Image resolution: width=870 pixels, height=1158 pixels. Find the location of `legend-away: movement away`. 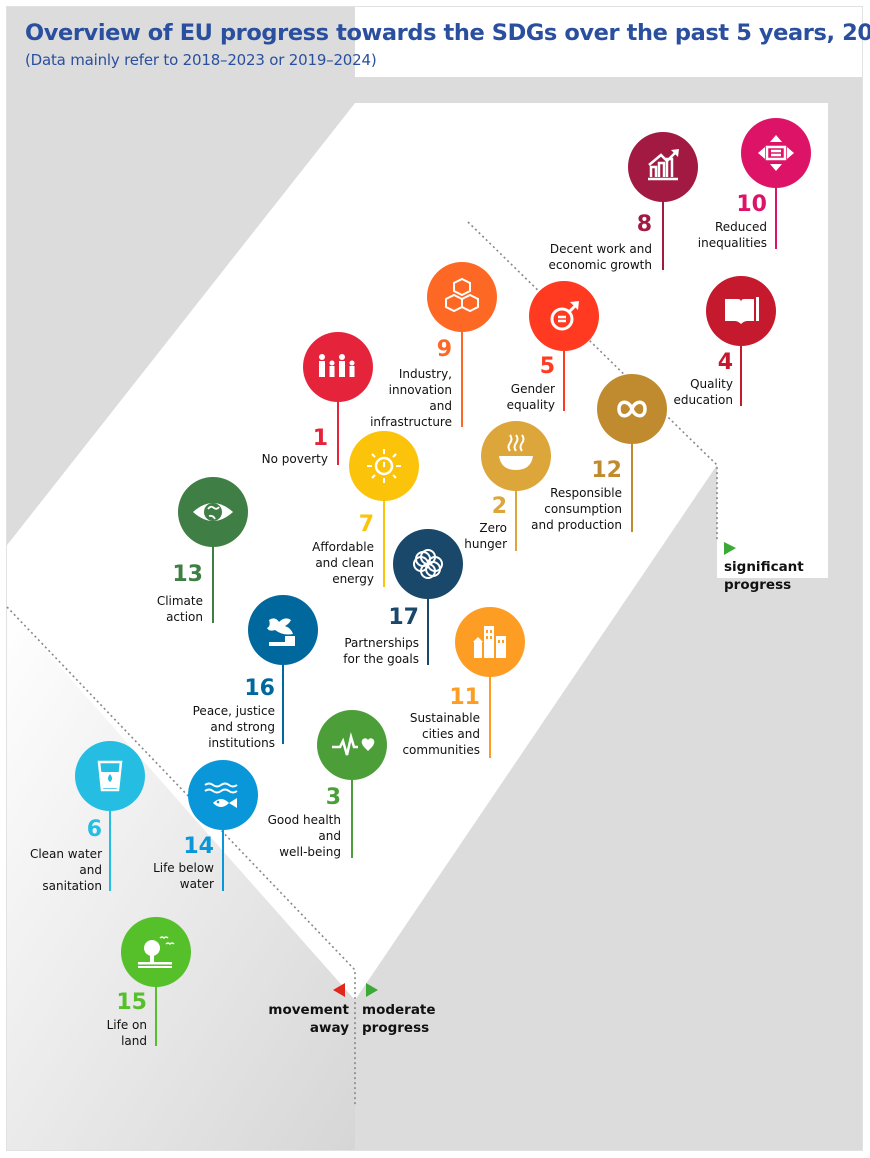

legend-away: movement away is located at coordinates (308, 1019).